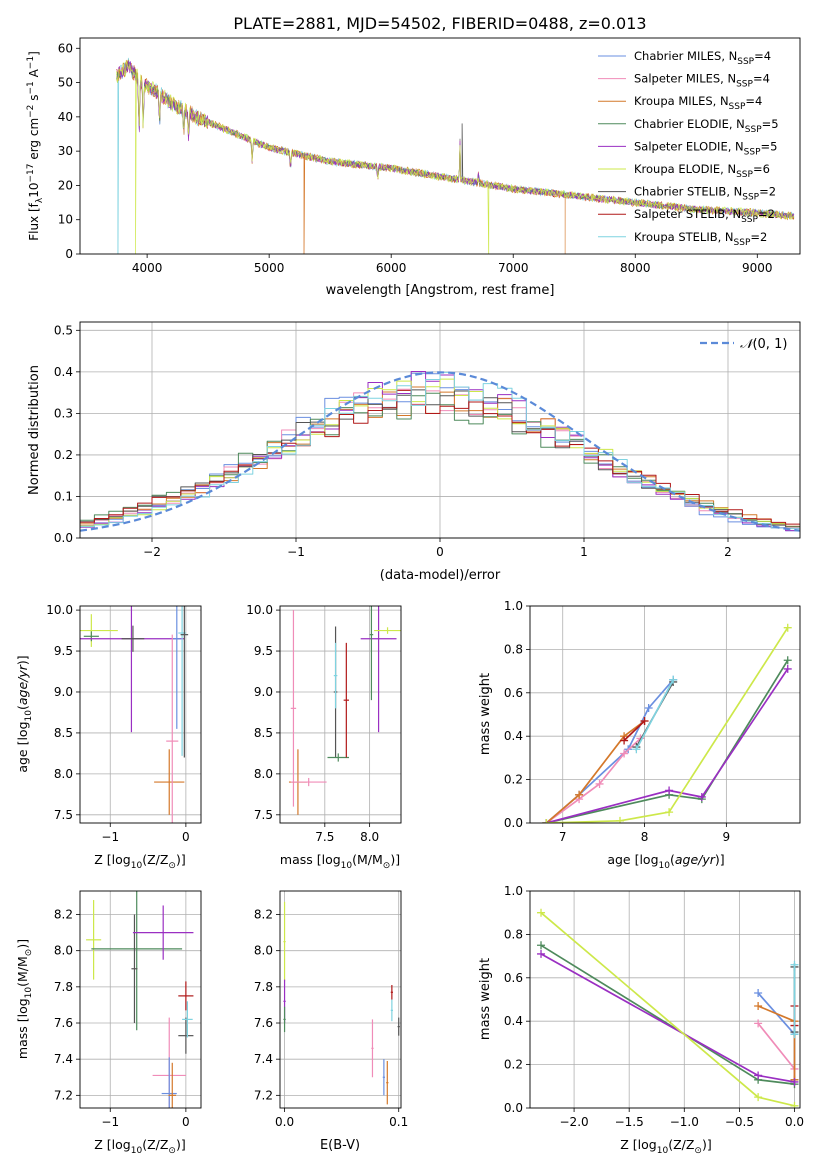 Image resolution: width=819 pixels, height=1170 pixels. I want to click on histogram-kroupa-stelib, so click(440, 450).